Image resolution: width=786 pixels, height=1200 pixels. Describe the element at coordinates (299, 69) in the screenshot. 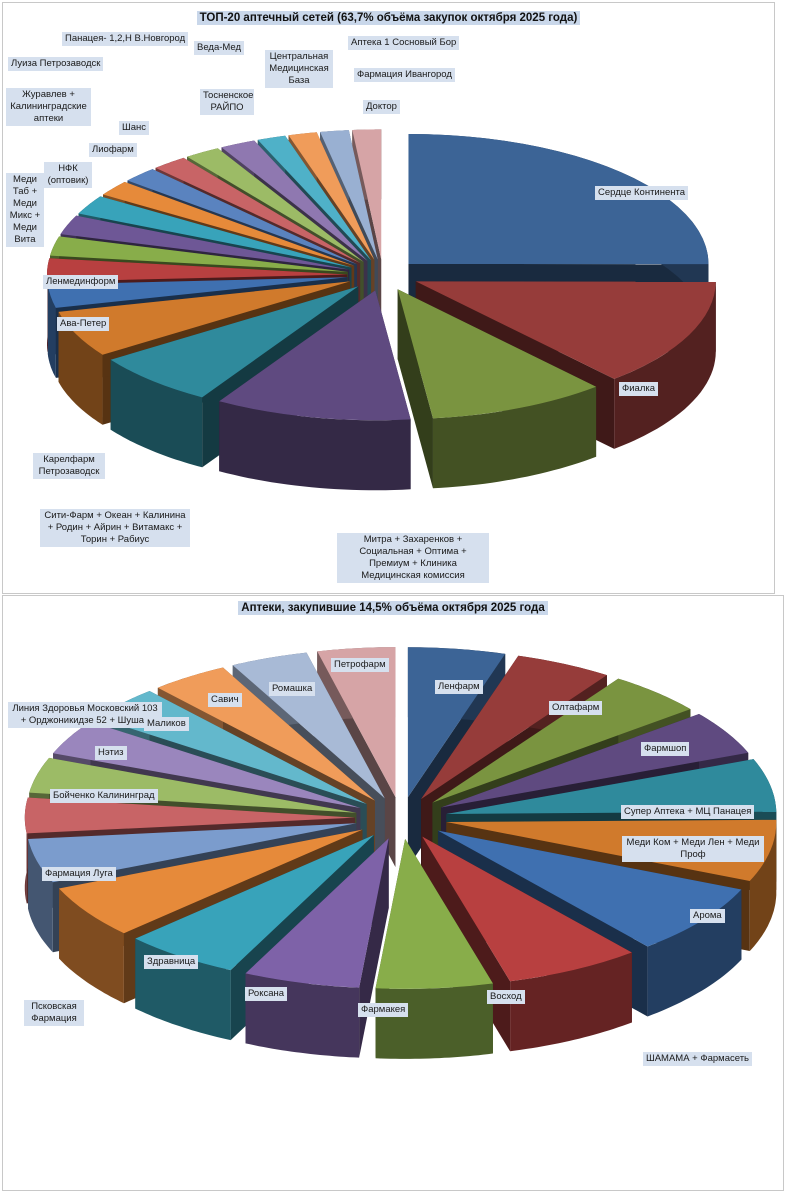

I see `data-label: Центральная Медицинская База` at that location.